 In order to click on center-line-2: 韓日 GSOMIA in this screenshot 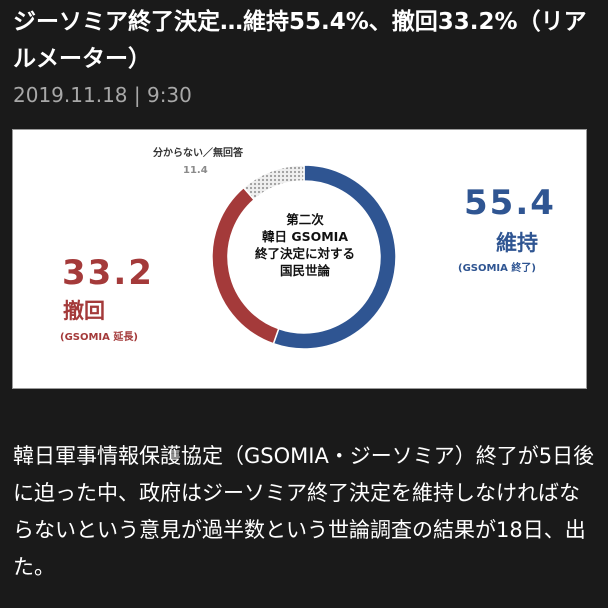, I will do `click(304, 236)`.